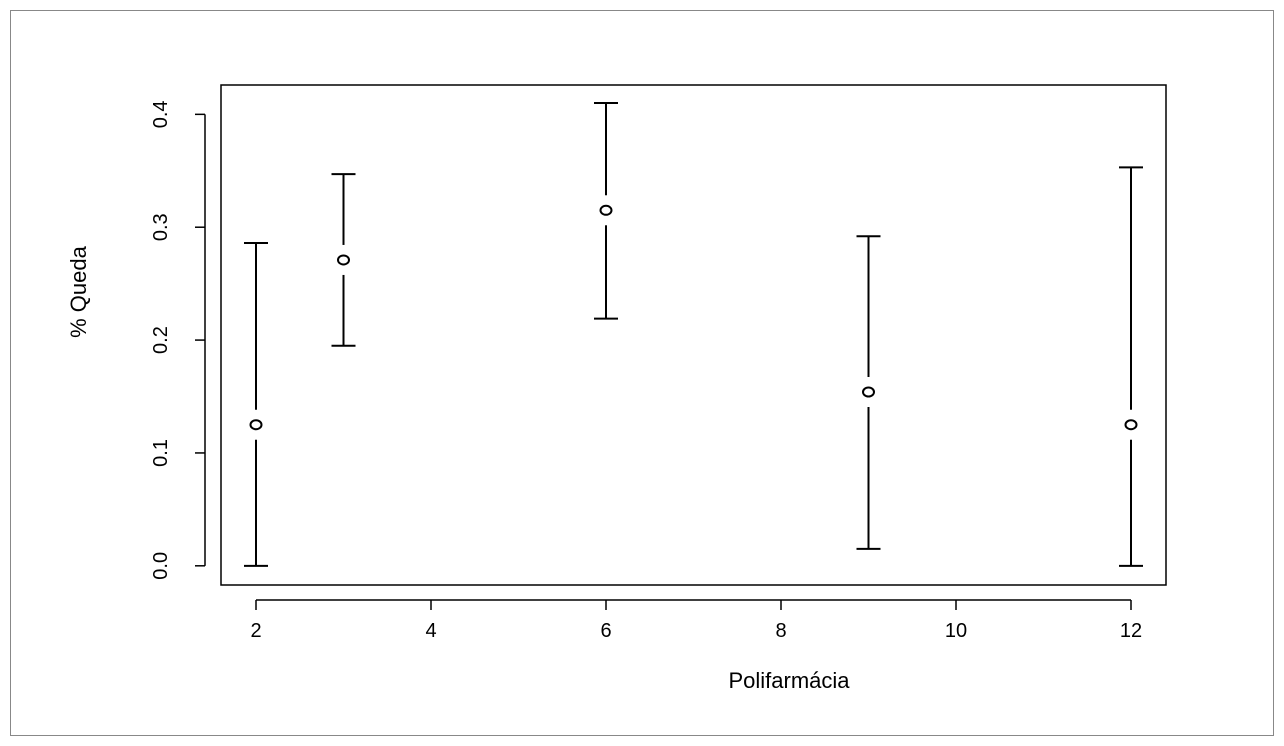  Describe the element at coordinates (605, 631) in the screenshot. I see `x-tick-label: 6` at that location.